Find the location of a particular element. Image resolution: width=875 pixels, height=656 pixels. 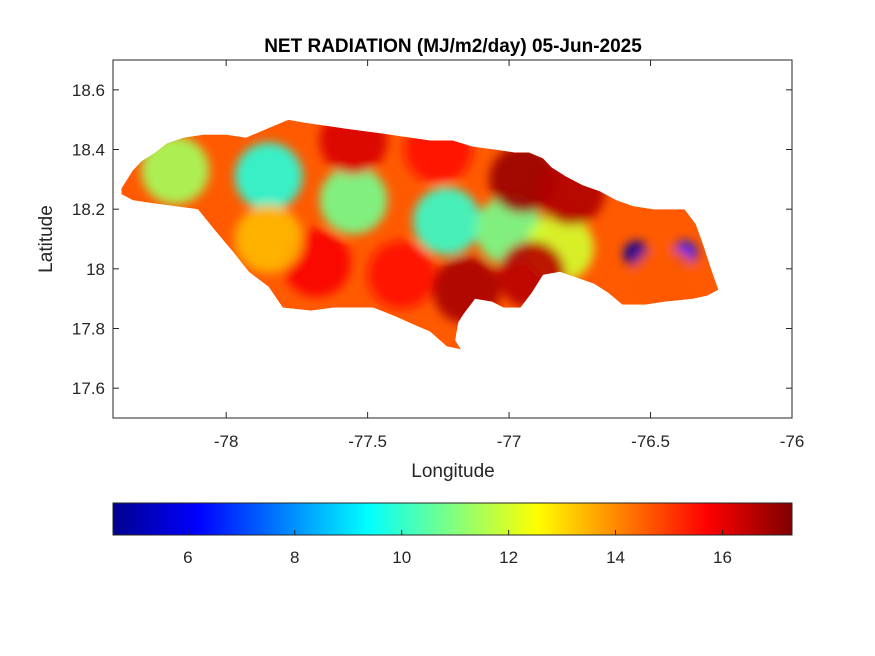

colorbar-tick-label: 14 is located at coordinates (615, 557).